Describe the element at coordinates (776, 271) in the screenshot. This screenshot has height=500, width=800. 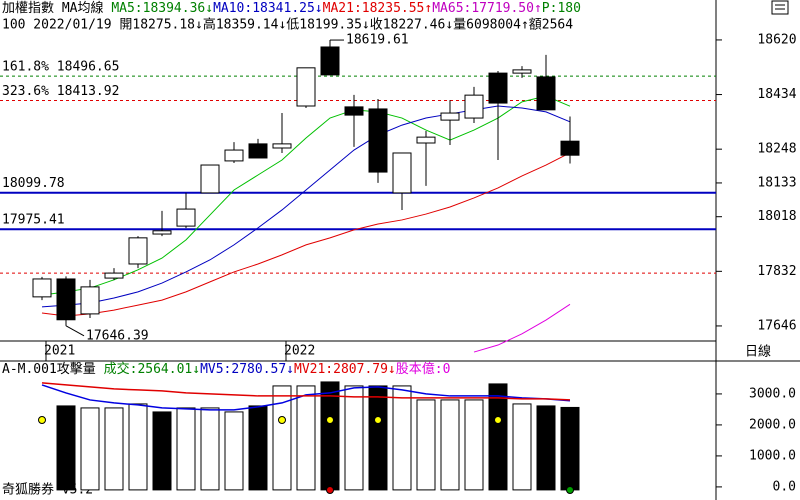
I see `y-tick-label: 17832` at that location.